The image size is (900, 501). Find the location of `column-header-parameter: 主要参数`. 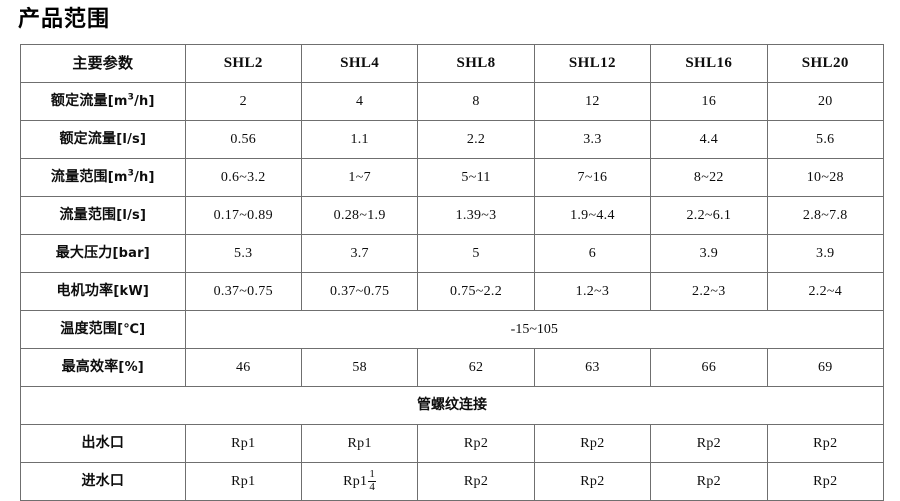

column-header-parameter: 主要参数 is located at coordinates (103, 63).